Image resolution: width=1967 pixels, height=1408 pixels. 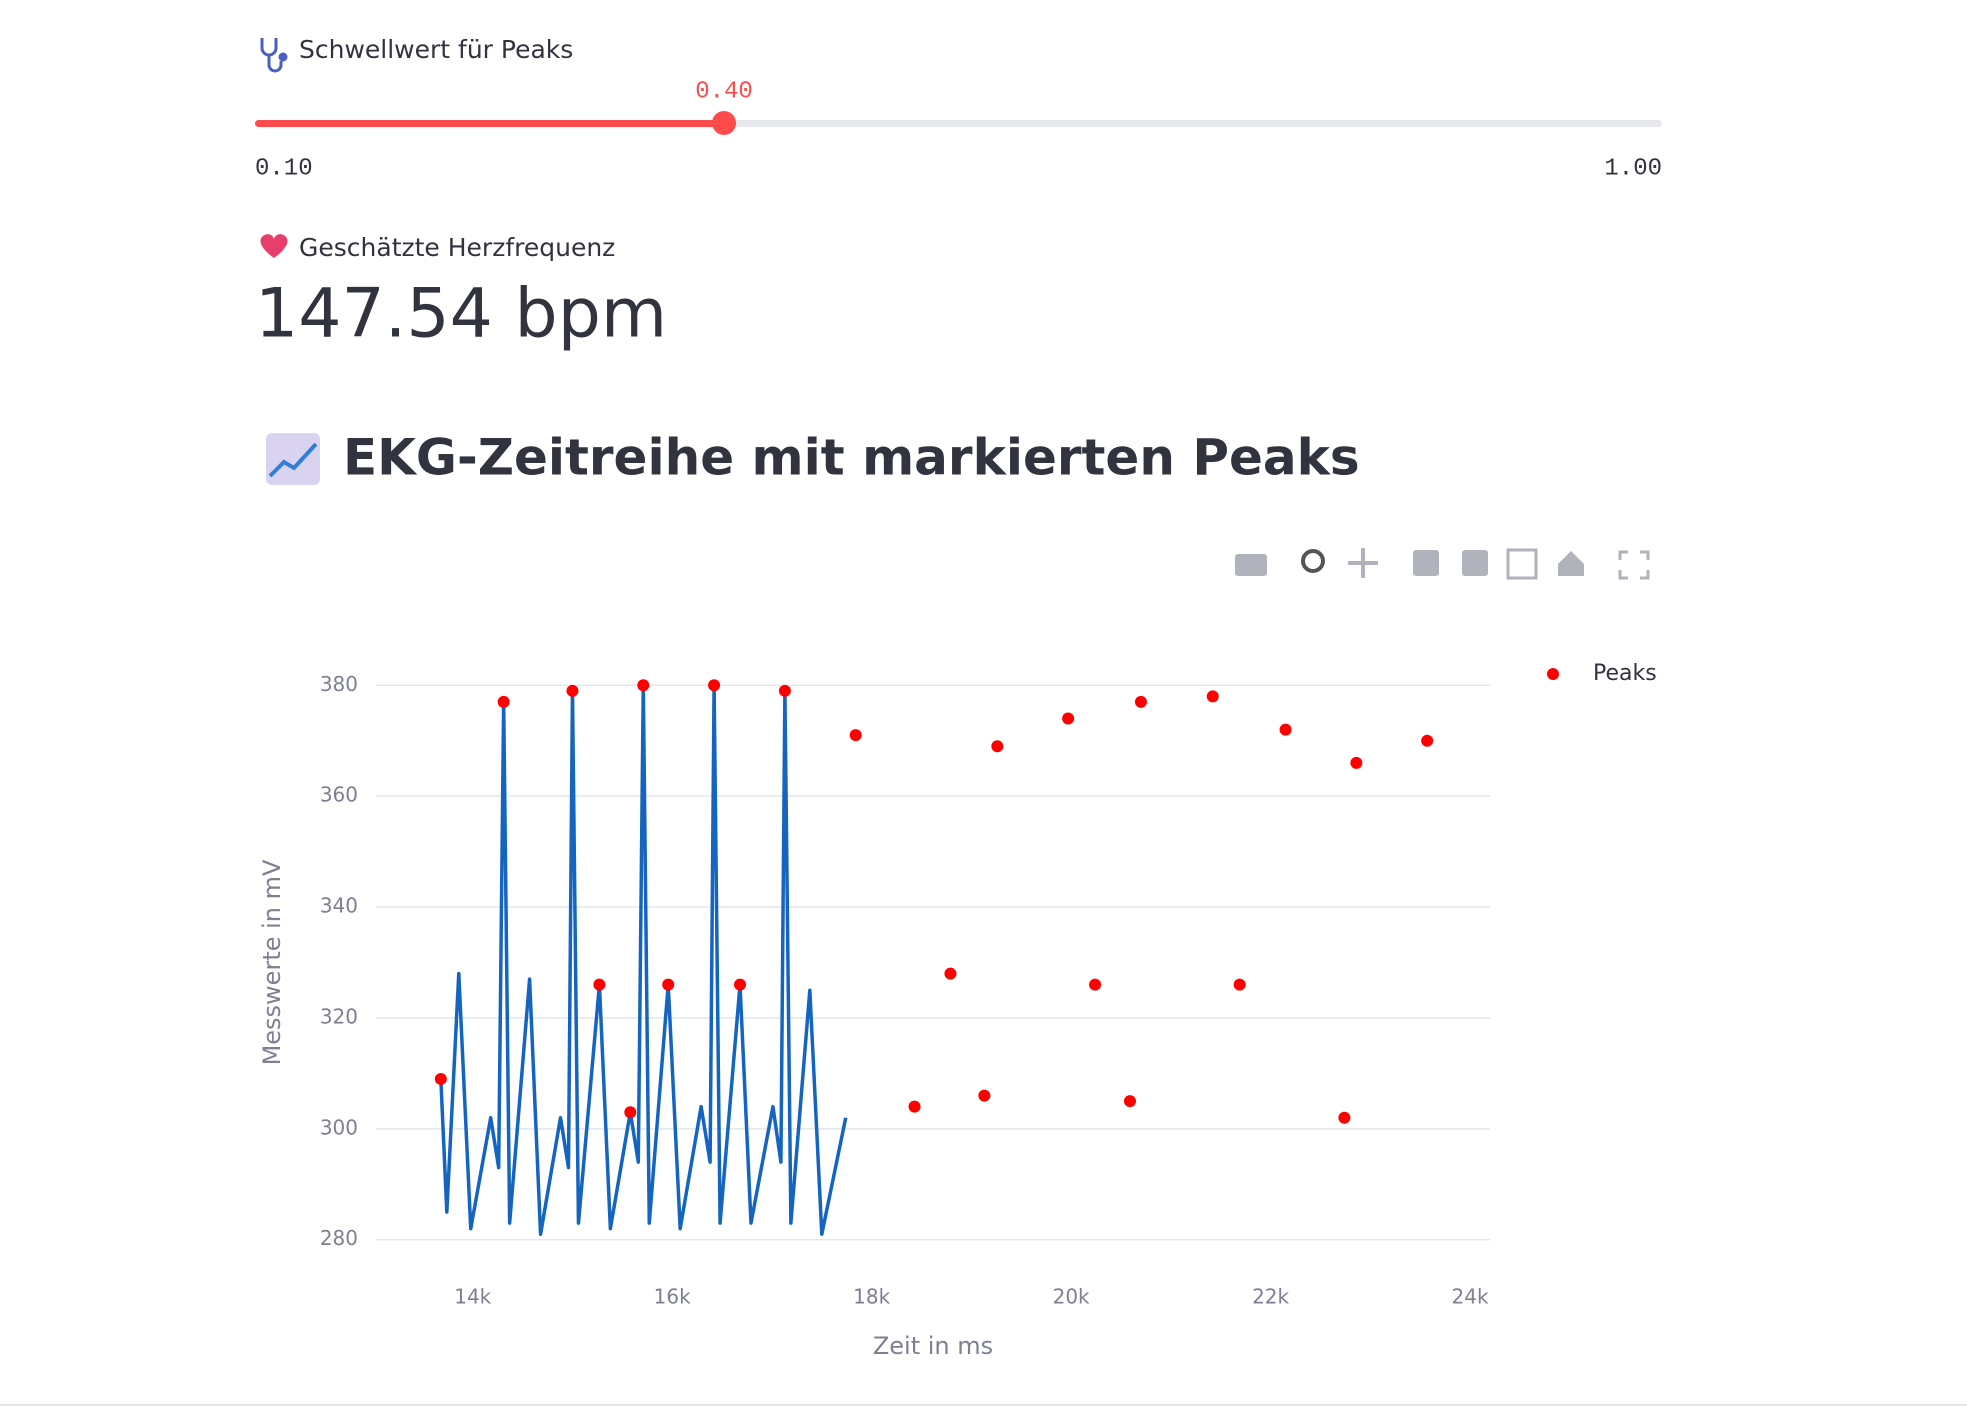 What do you see at coordinates (472, 1297) in the screenshot?
I see `x-tick-label: 14k` at bounding box center [472, 1297].